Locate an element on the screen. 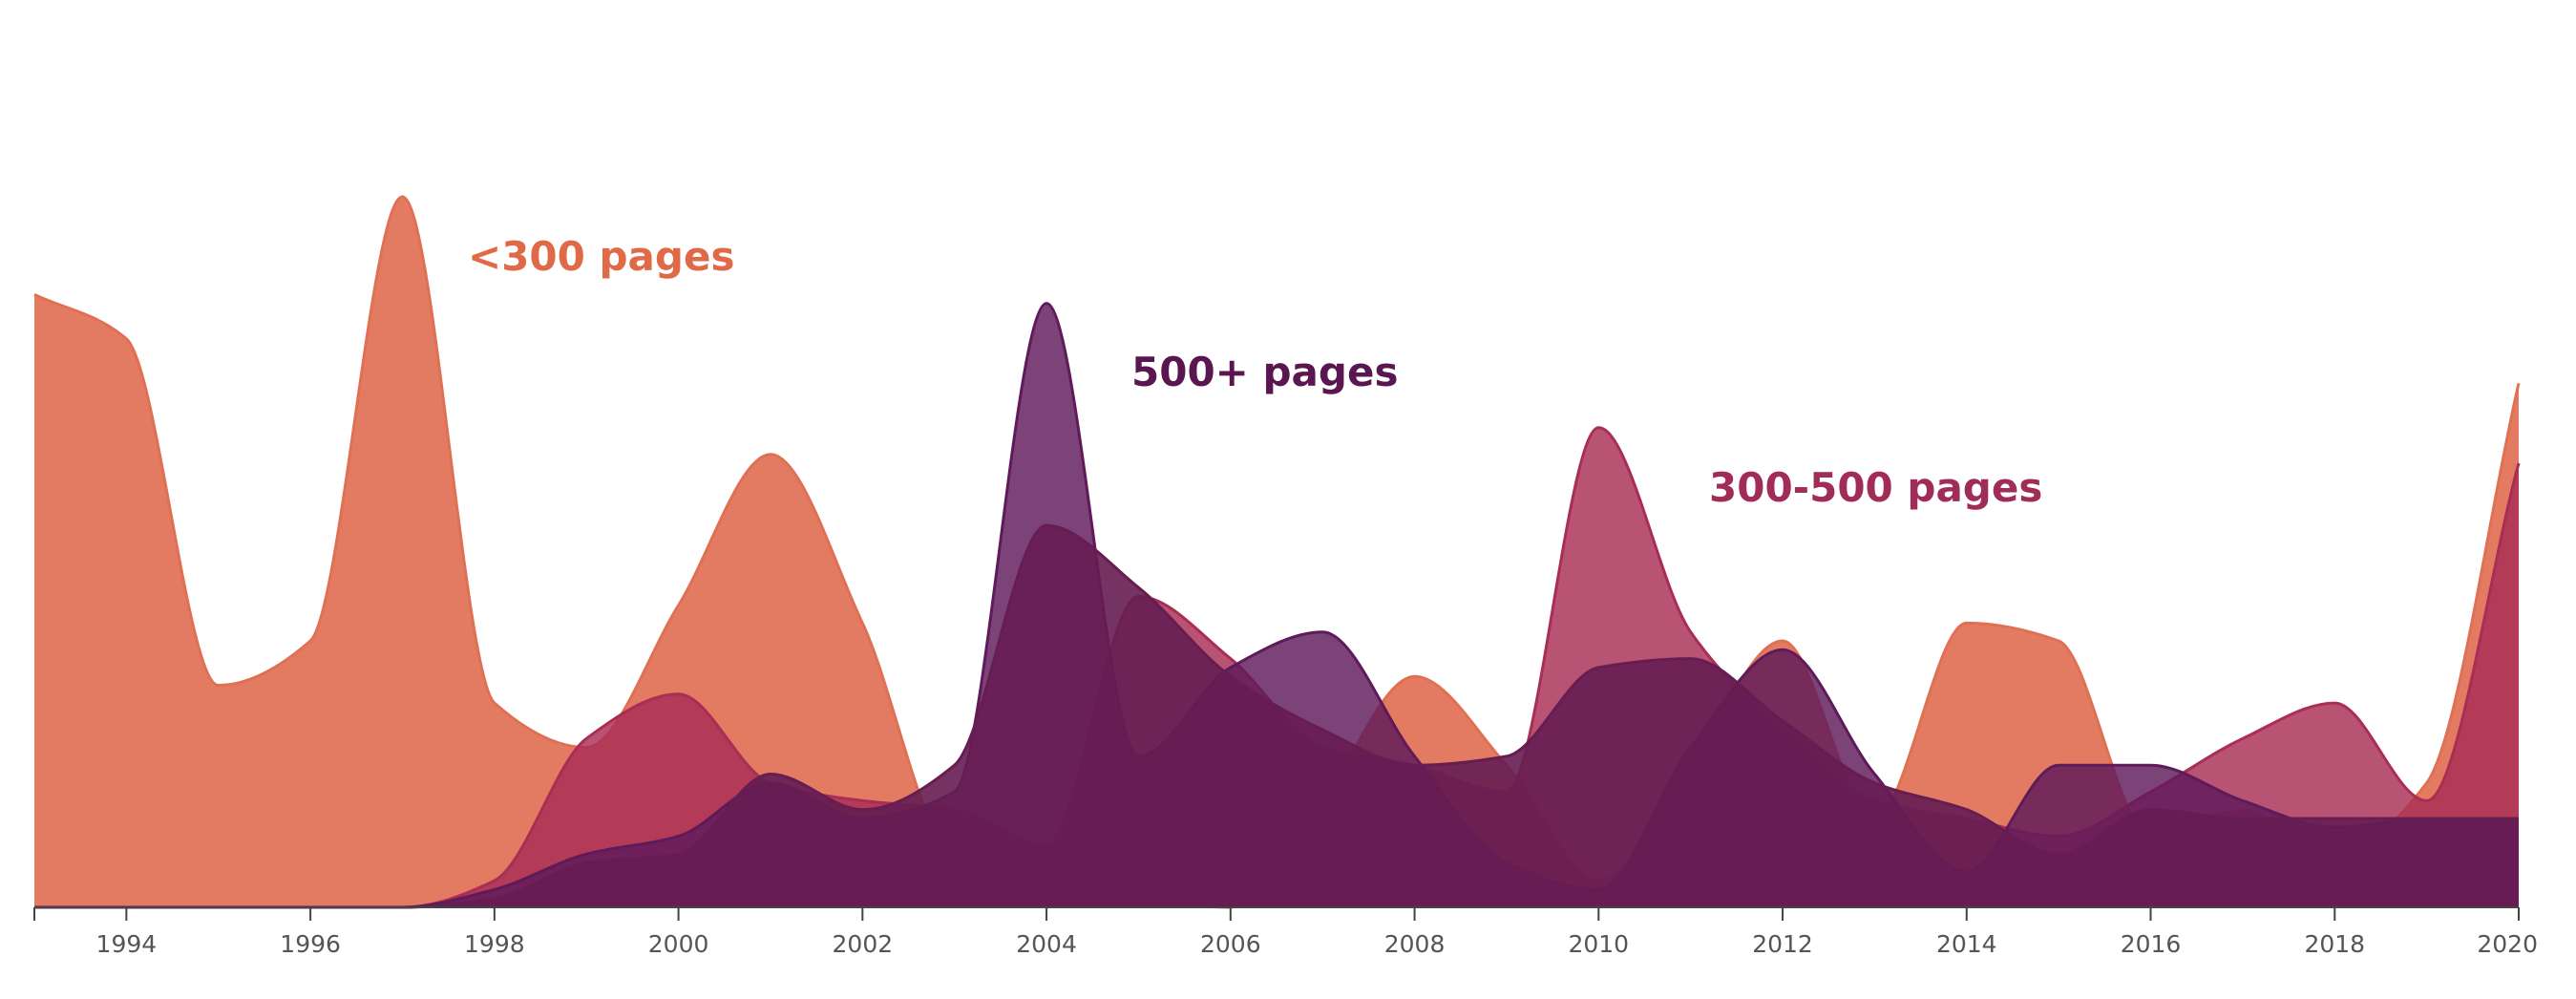 Image resolution: width=2576 pixels, height=999 pixels. x-tick-label: 1994 is located at coordinates (127, 944).